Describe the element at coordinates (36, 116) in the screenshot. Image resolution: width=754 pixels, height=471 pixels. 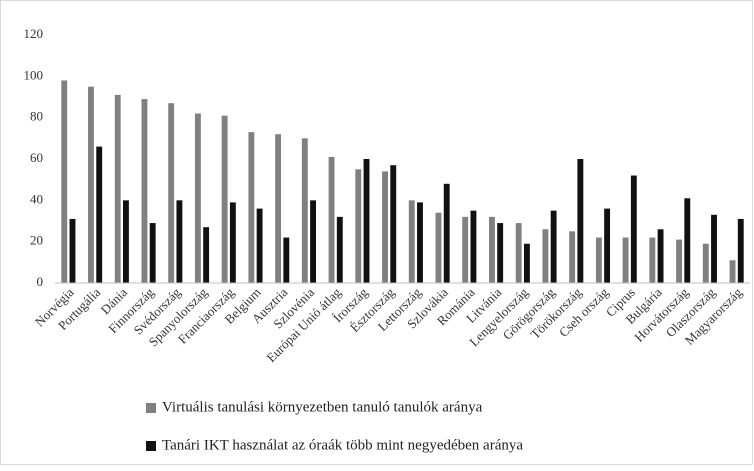
I see `y-tick-label: 80` at that location.